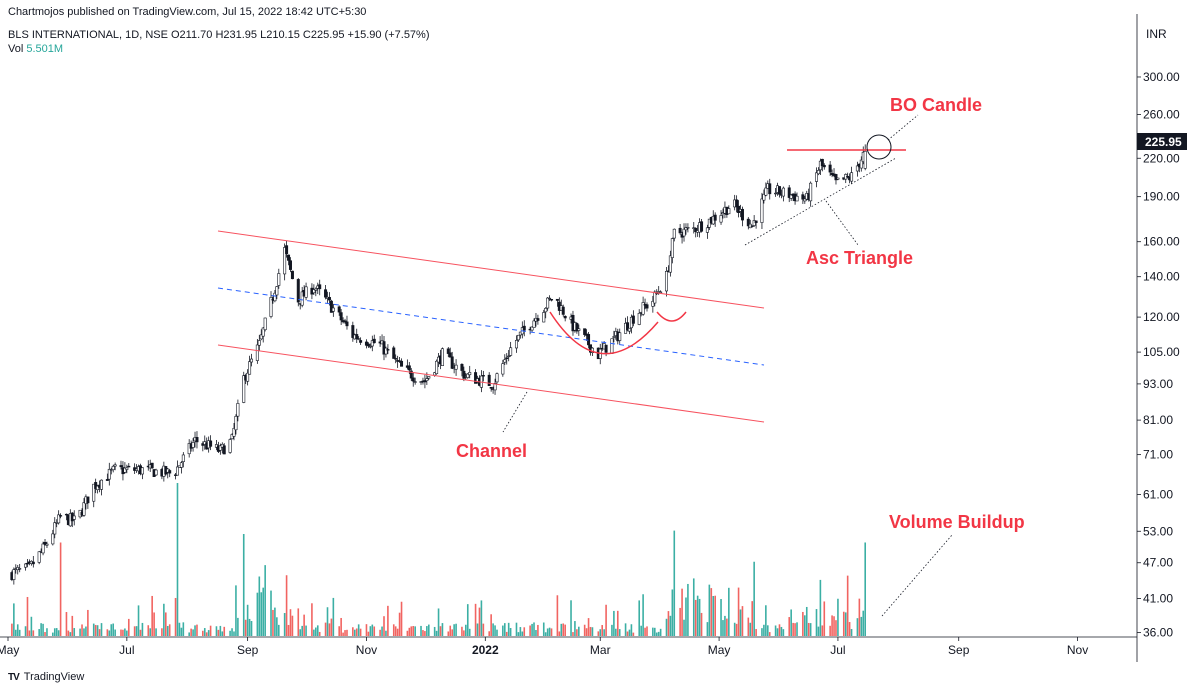  I want to click on asc-triangle-label: Asc Triangle, so click(859, 258).